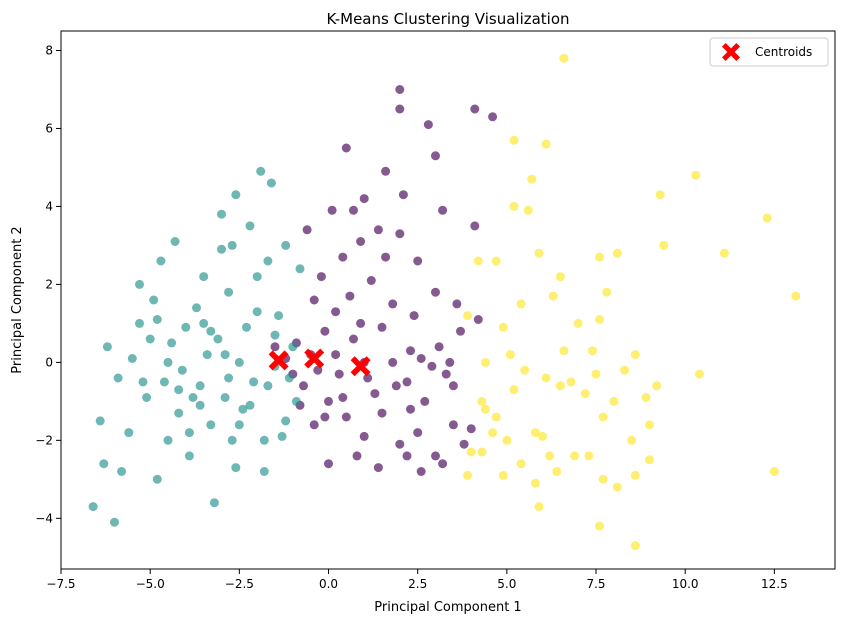  I want to click on x-tick-label: −7.5, so click(60, 584).